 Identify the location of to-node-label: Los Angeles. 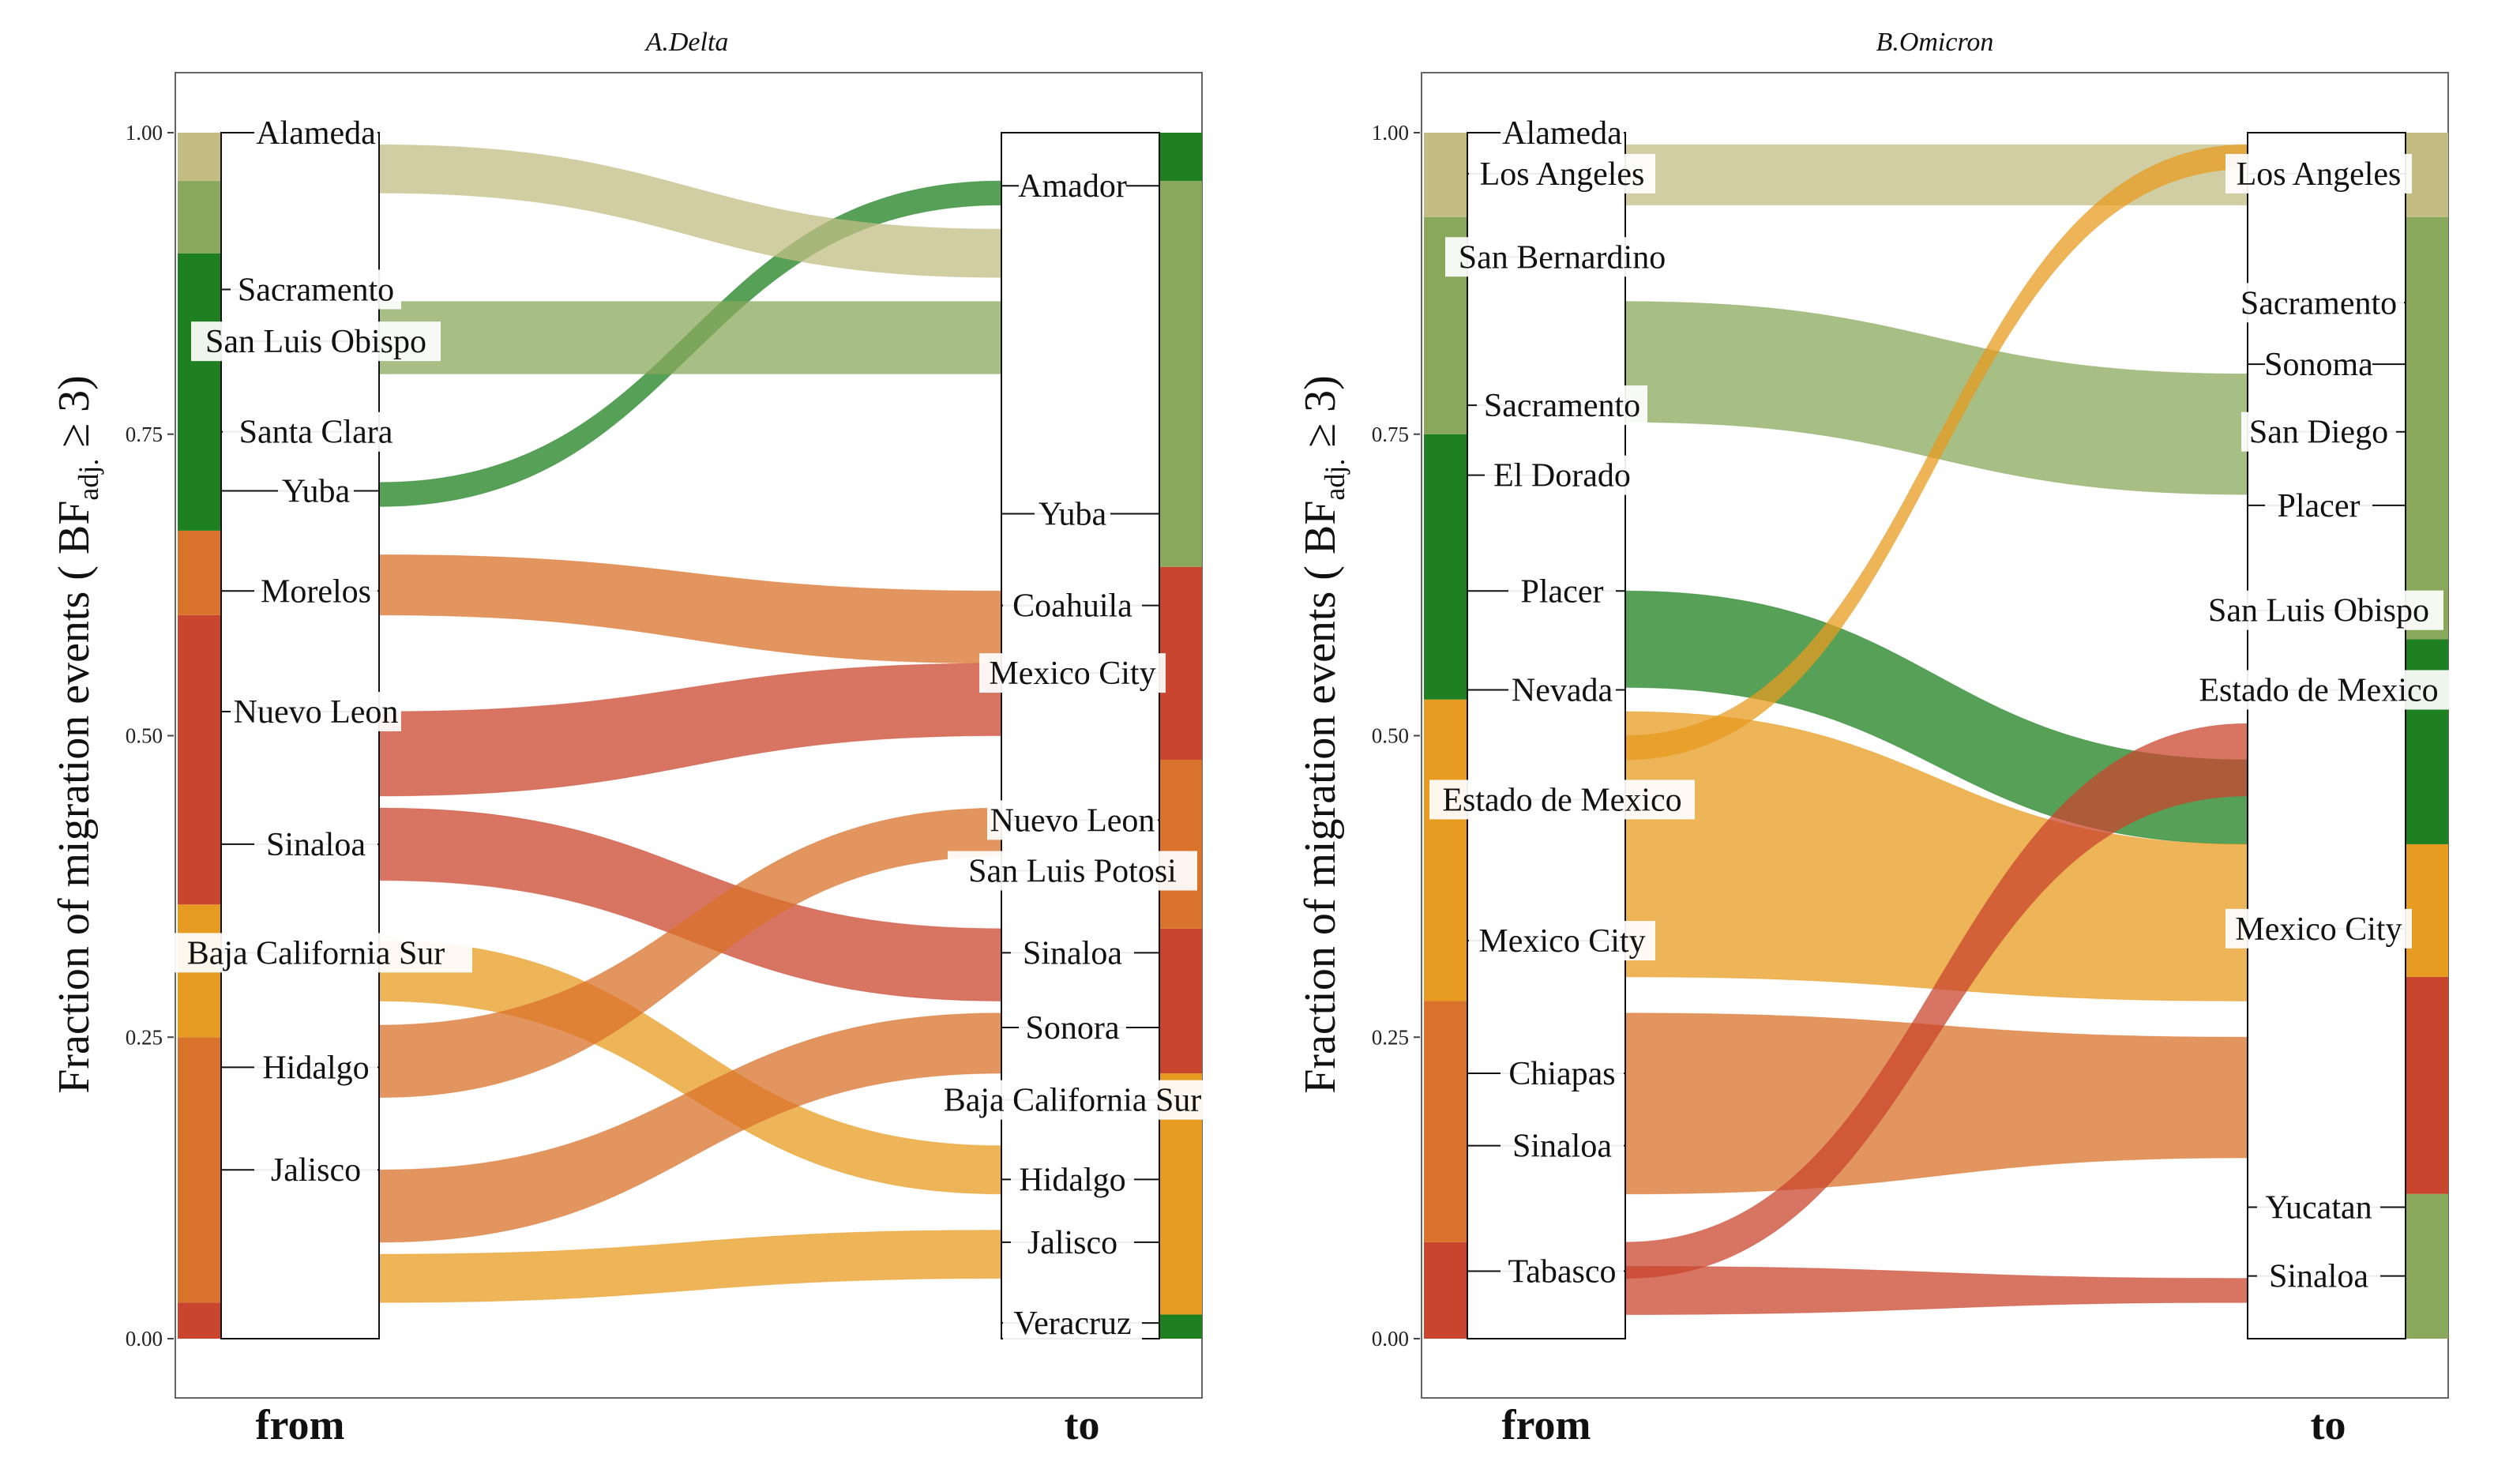
(2319, 174).